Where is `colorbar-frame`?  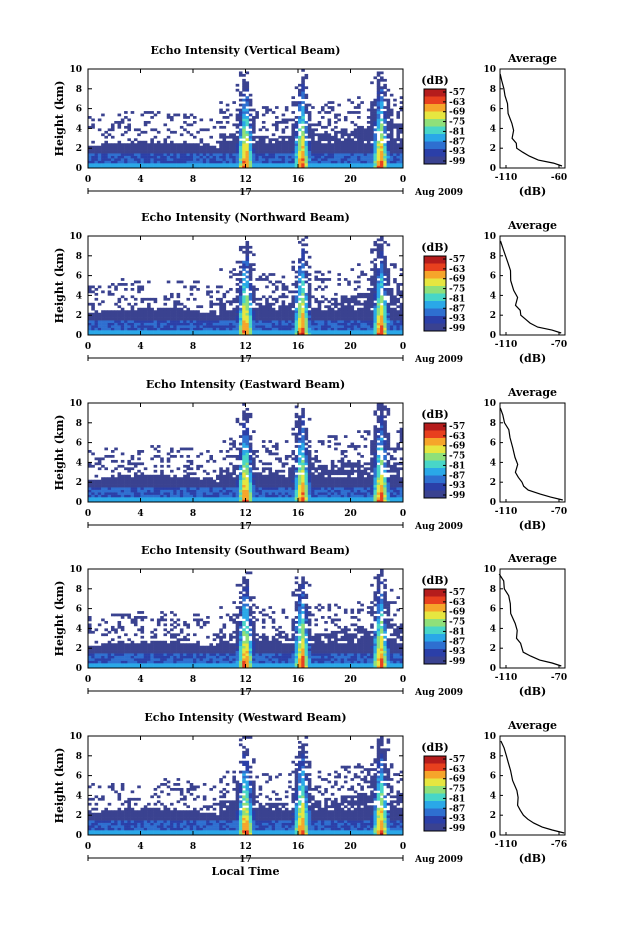 colorbar-frame is located at coordinates (435, 293).